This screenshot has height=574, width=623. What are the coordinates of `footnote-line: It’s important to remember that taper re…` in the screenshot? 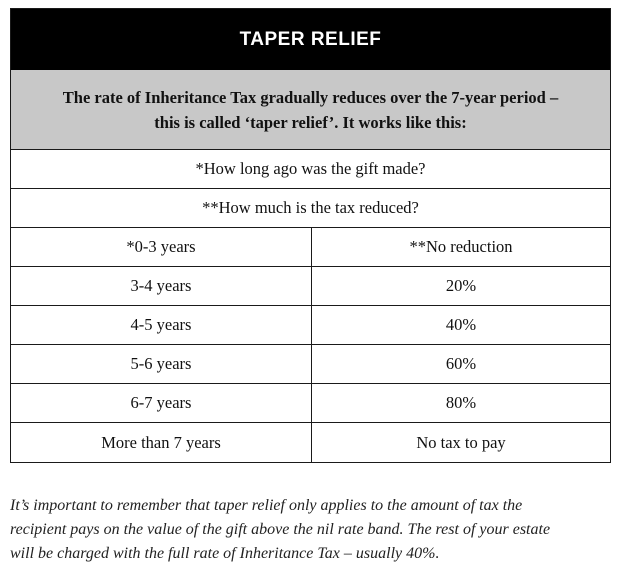 It's located at (266, 505).